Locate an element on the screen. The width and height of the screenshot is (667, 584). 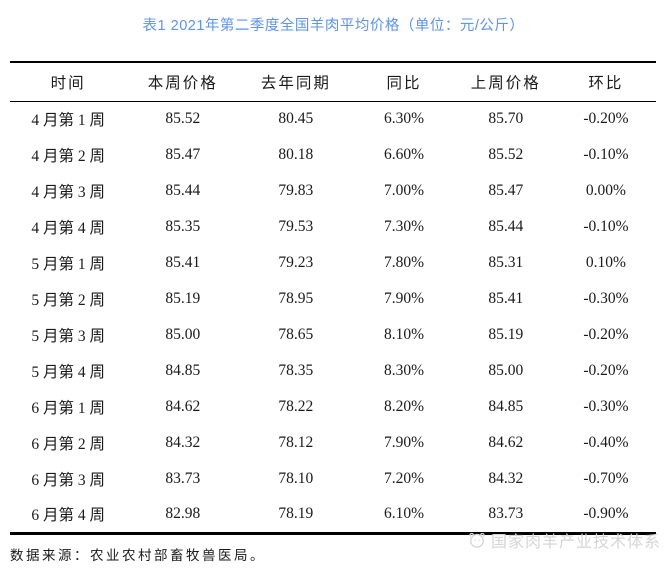
header-time: 时间 is located at coordinates (68, 82).